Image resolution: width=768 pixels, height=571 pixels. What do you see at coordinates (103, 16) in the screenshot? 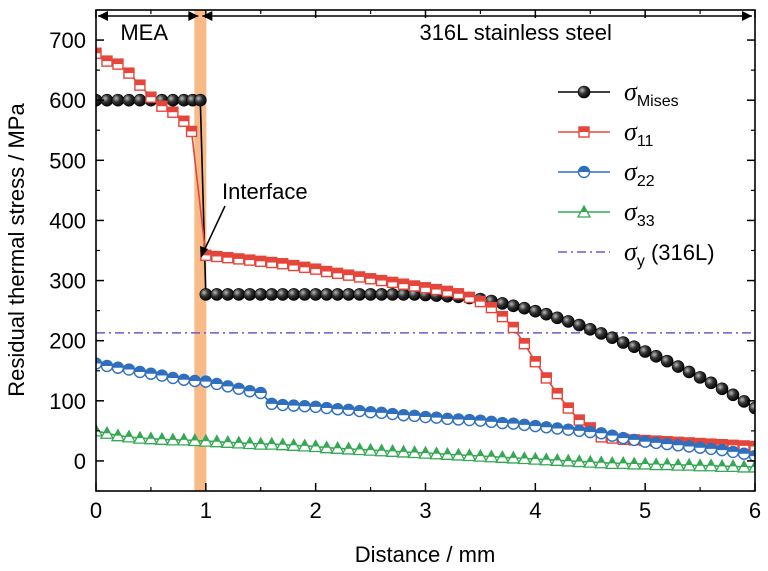
I see `region-arrow-head` at bounding box center [103, 16].